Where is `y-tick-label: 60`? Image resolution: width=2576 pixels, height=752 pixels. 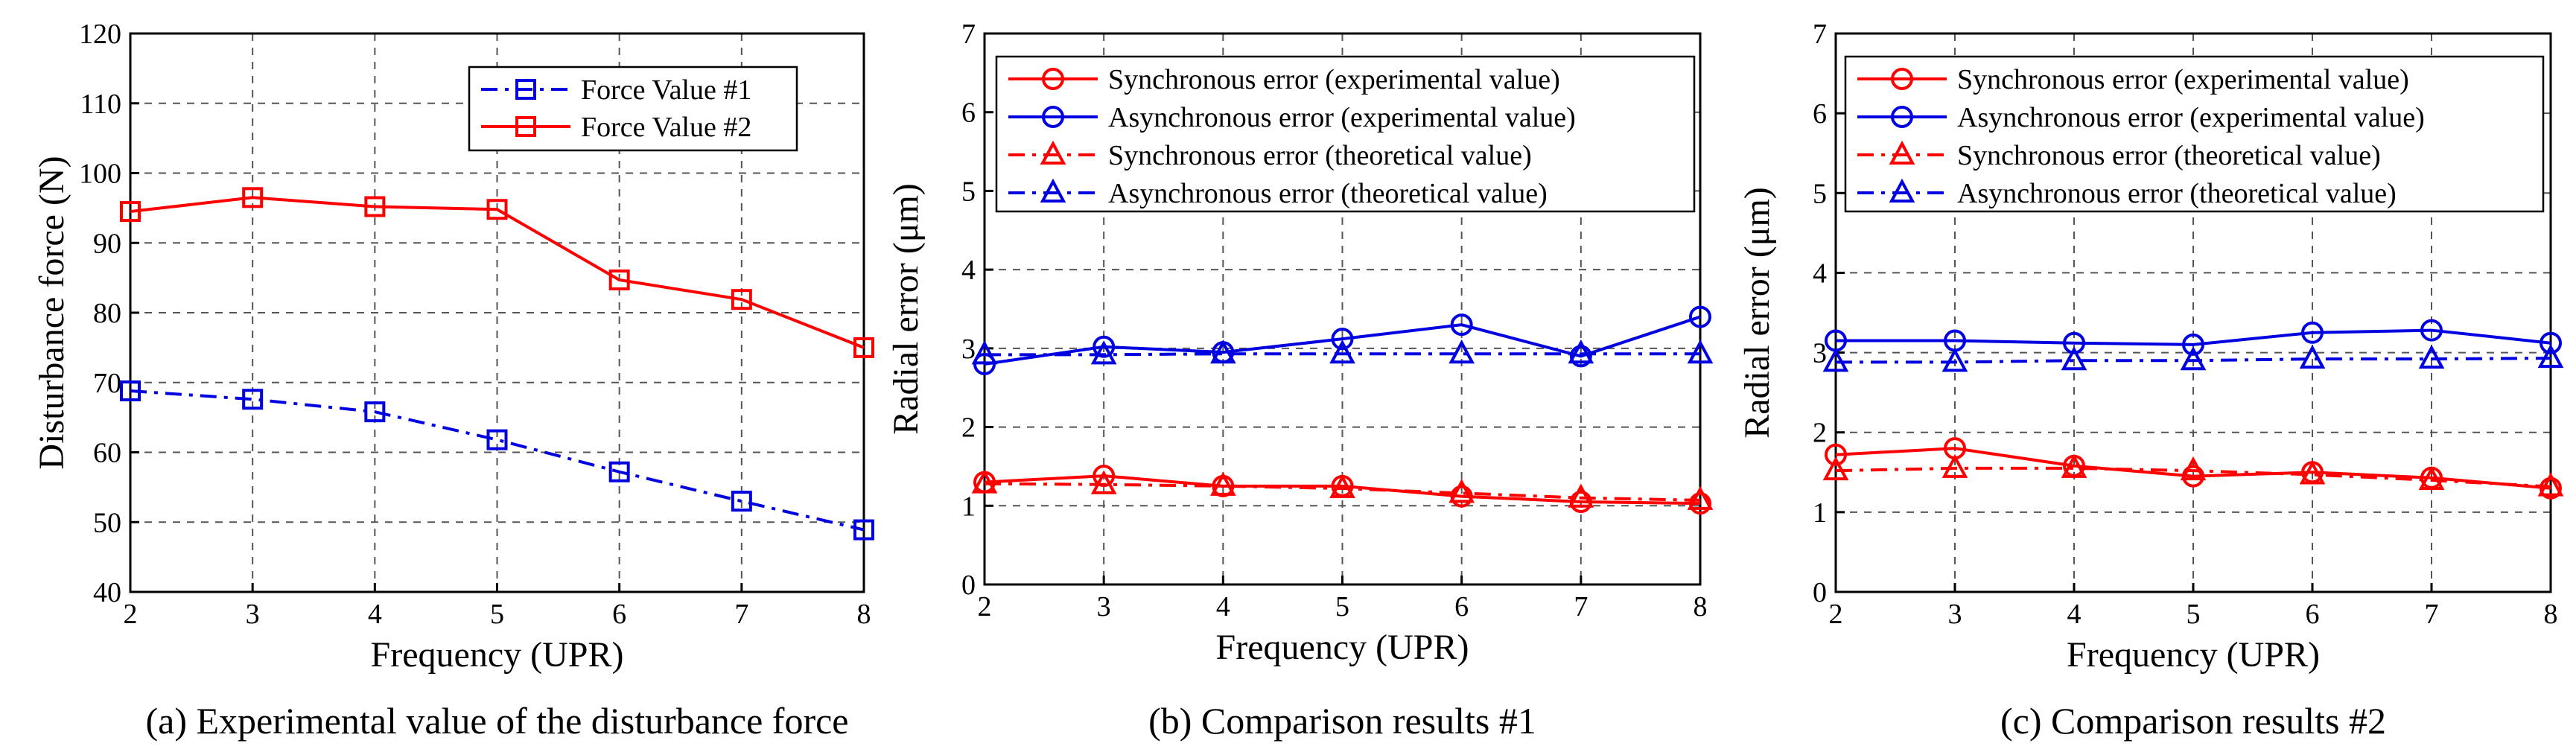 y-tick-label: 60 is located at coordinates (107, 453).